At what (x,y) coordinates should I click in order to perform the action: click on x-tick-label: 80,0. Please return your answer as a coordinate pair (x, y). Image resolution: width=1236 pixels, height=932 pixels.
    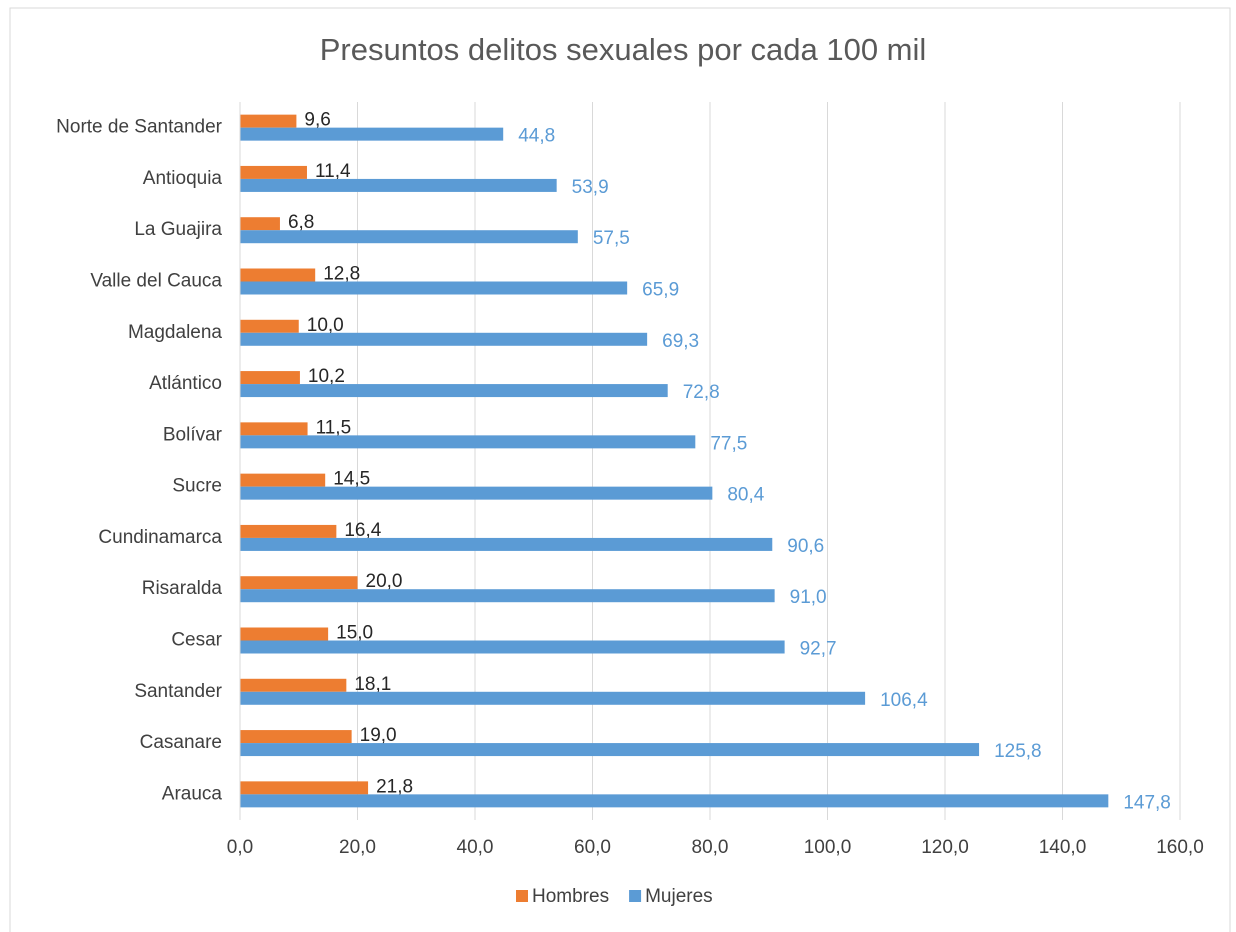
    Looking at the image, I should click on (710, 847).